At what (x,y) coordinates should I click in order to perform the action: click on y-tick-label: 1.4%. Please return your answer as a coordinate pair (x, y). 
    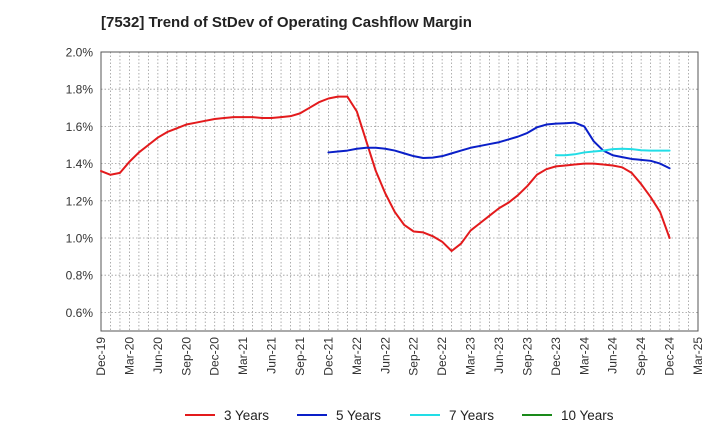
    Looking at the image, I should click on (80, 164).